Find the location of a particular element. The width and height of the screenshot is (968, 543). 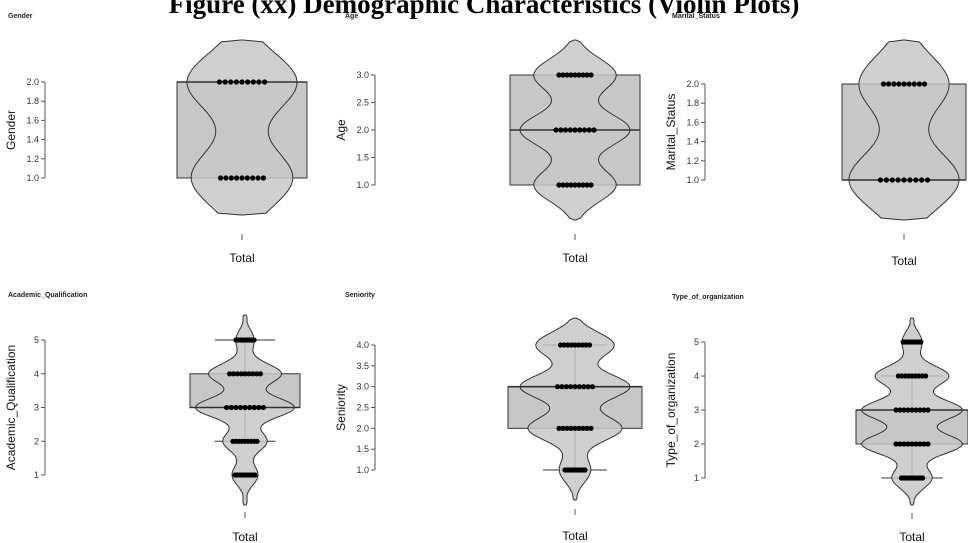

y-tick-label: 5 is located at coordinates (696, 342).